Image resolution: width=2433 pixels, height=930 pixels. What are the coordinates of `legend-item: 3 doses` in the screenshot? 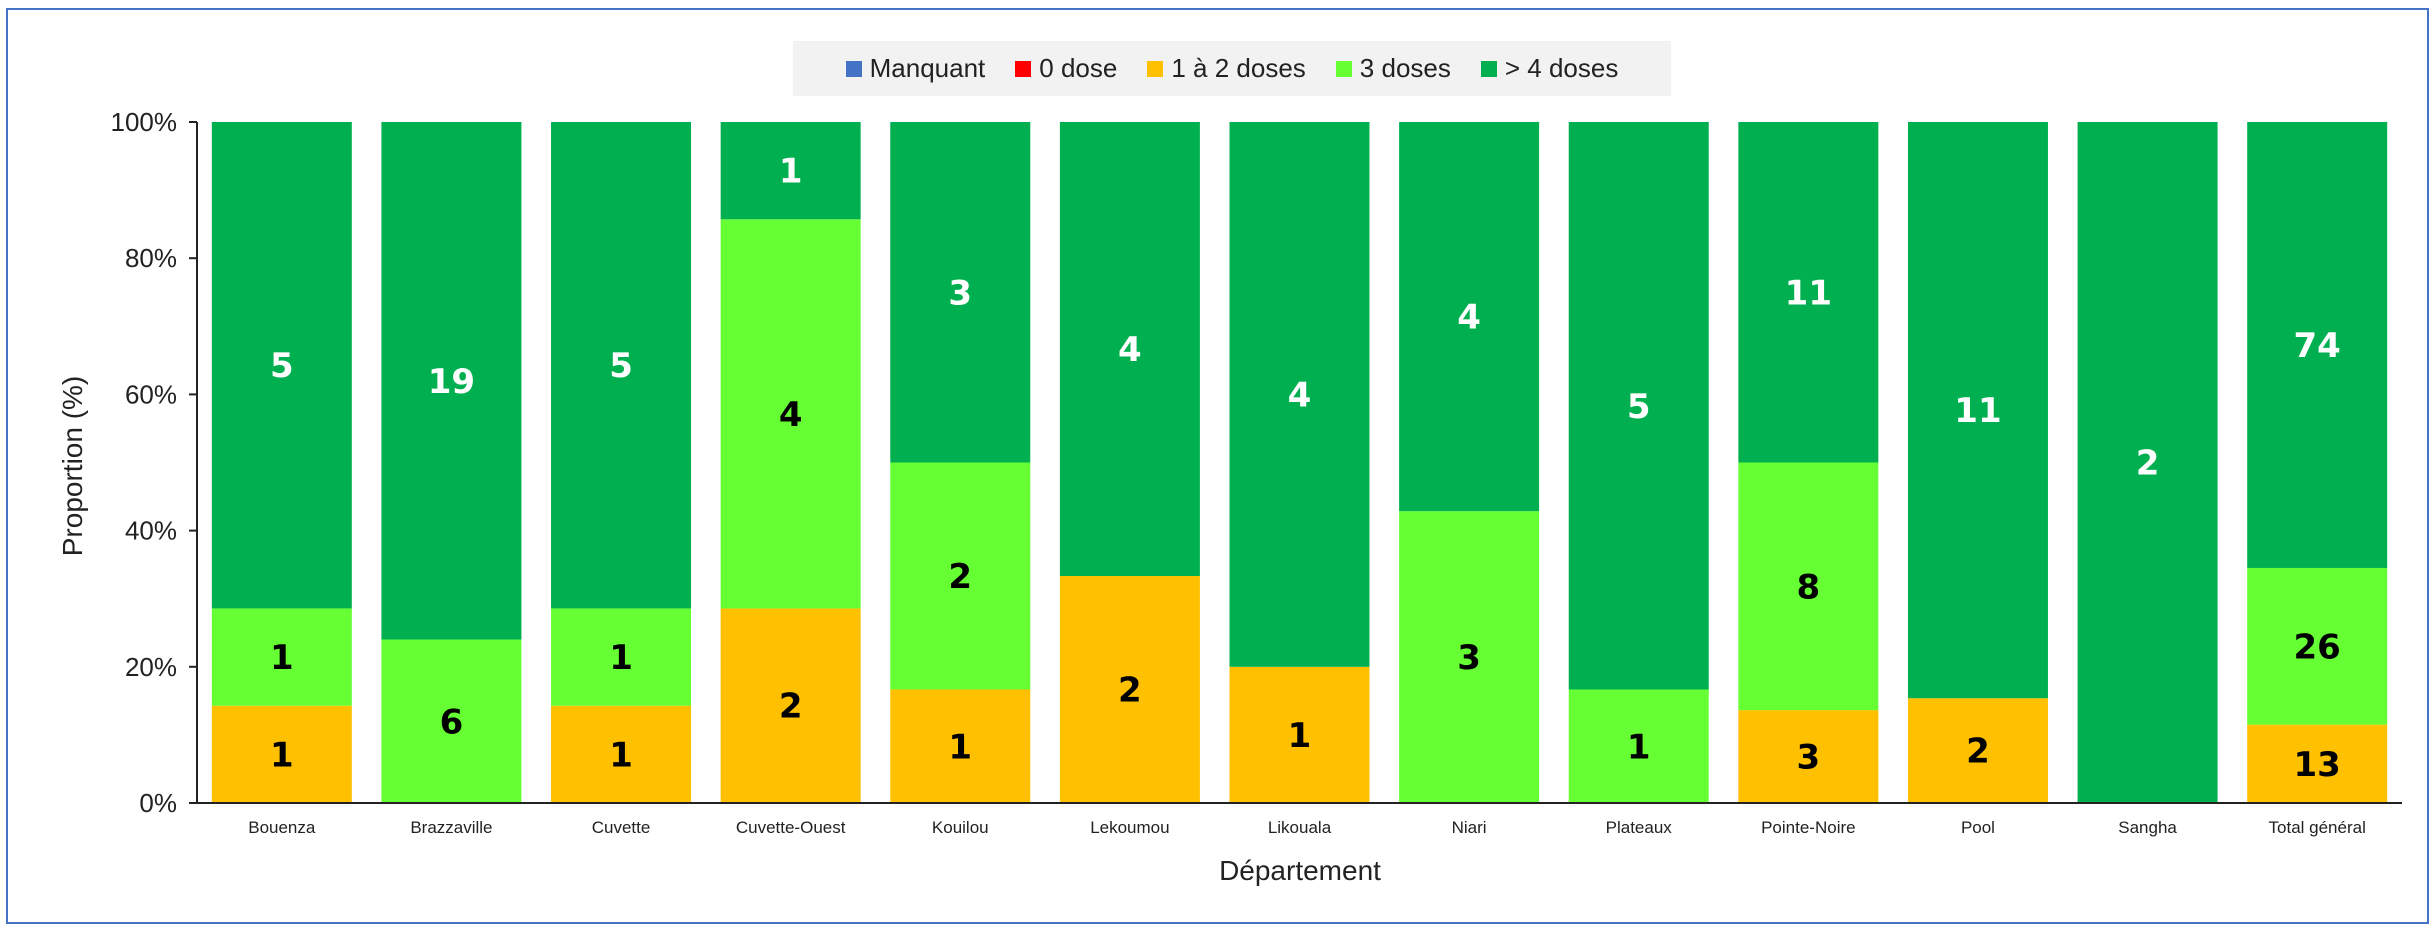 It's located at (1393, 68).